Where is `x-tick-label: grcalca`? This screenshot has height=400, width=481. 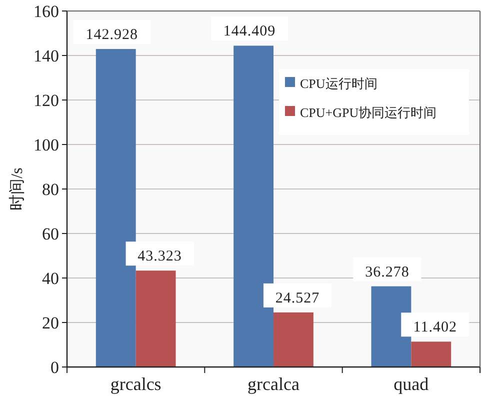 x-tick-label: grcalca is located at coordinates (274, 384).